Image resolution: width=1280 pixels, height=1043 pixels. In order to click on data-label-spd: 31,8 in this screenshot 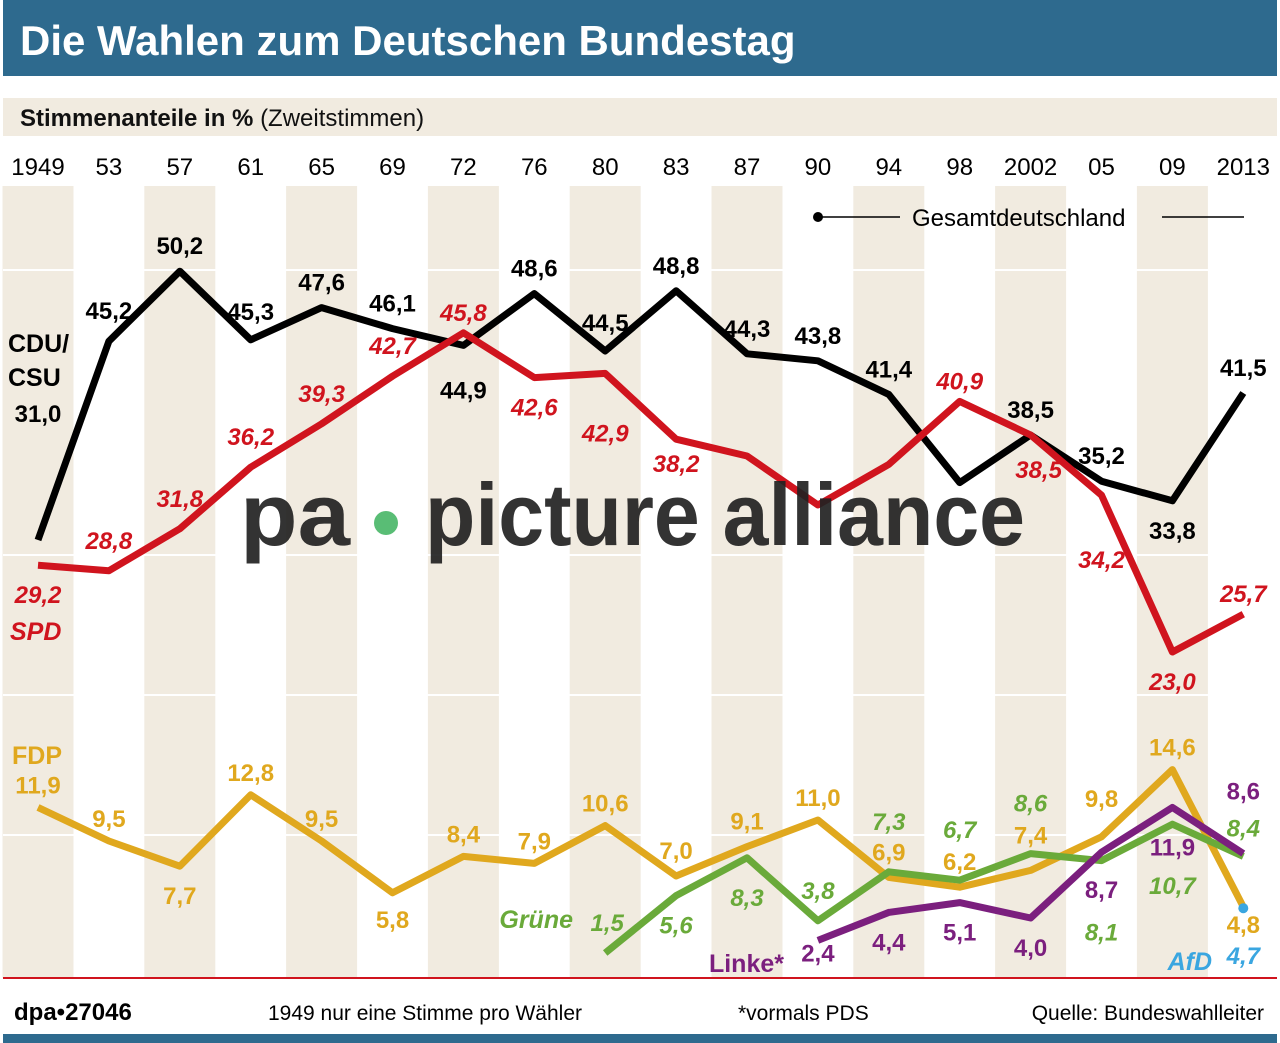, I will do `click(179, 499)`.